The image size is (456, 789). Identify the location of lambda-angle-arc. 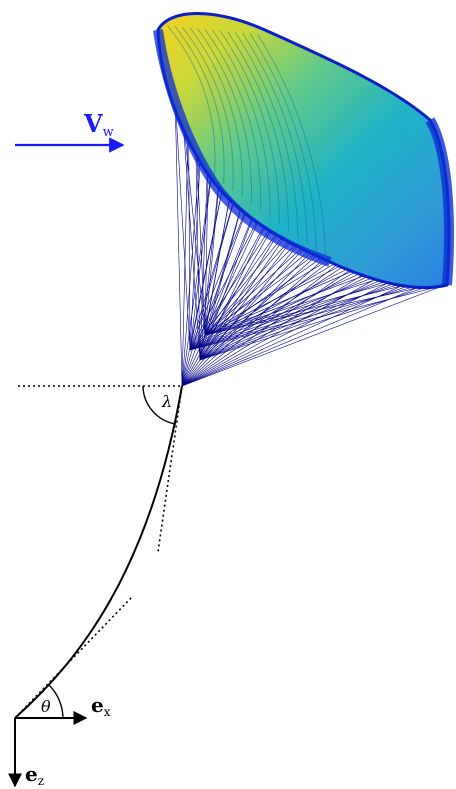
(159, 405).